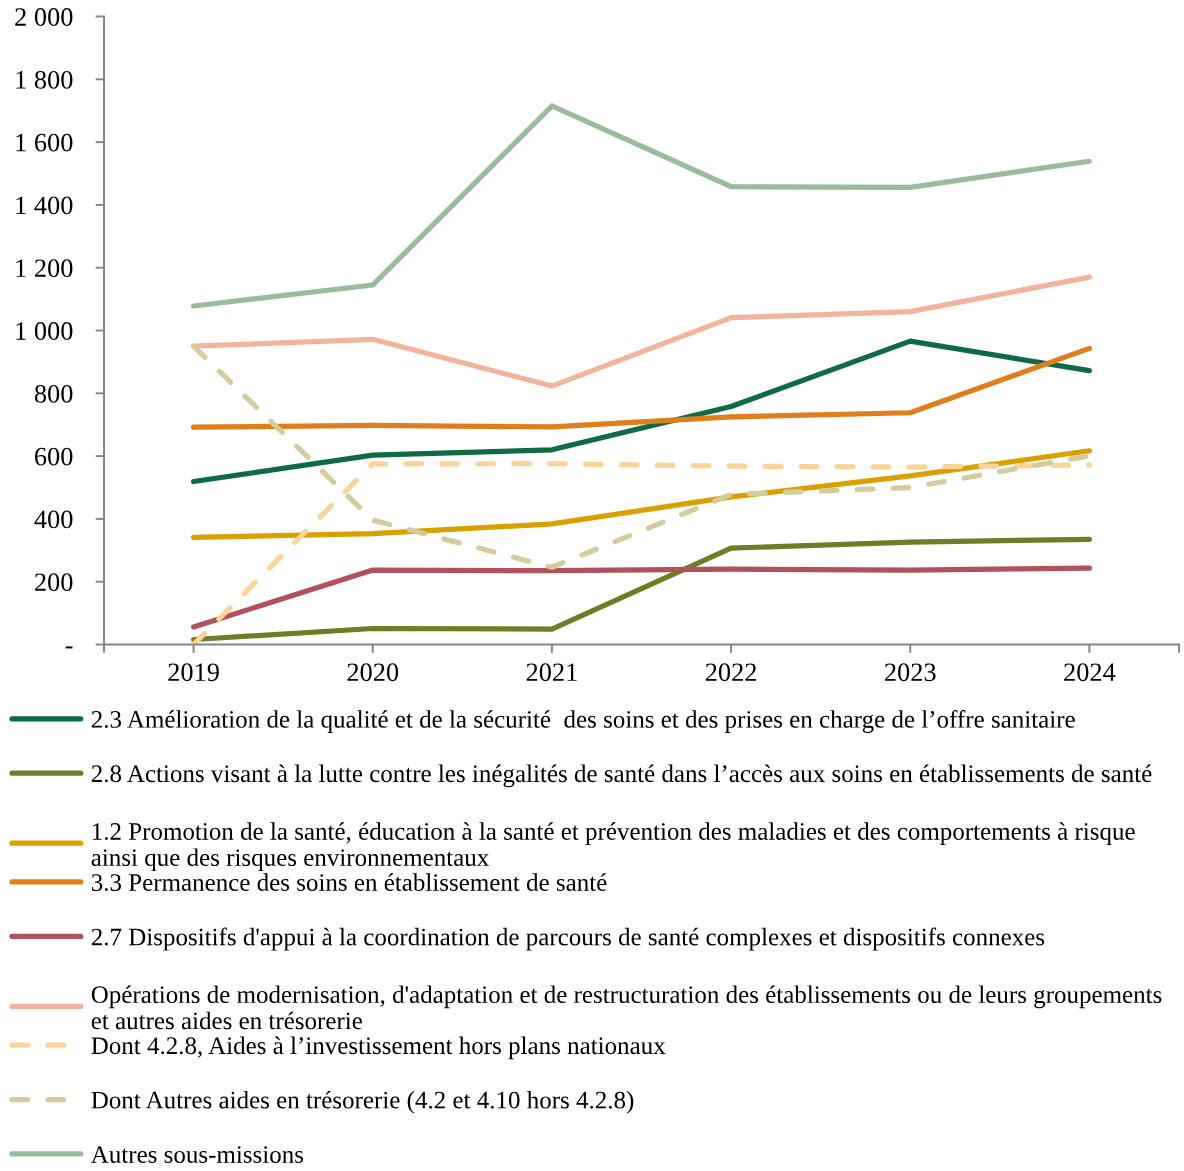  What do you see at coordinates (44, 205) in the screenshot?
I see `y-tick-label: 1 400` at bounding box center [44, 205].